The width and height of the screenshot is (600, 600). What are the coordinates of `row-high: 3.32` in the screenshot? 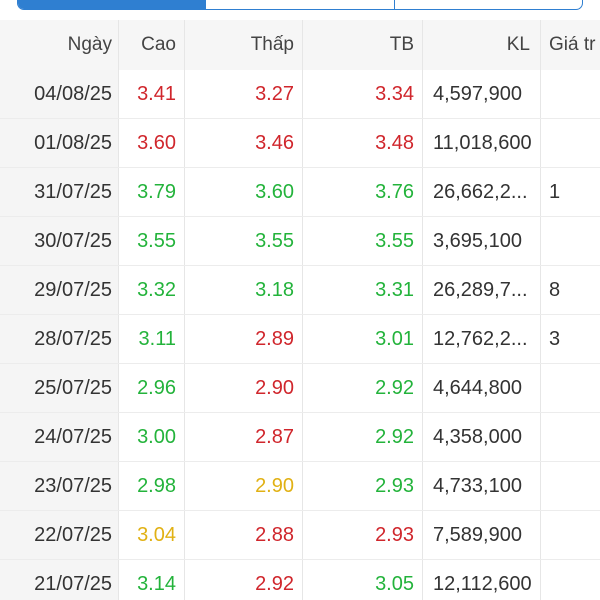 It's located at (151, 290).